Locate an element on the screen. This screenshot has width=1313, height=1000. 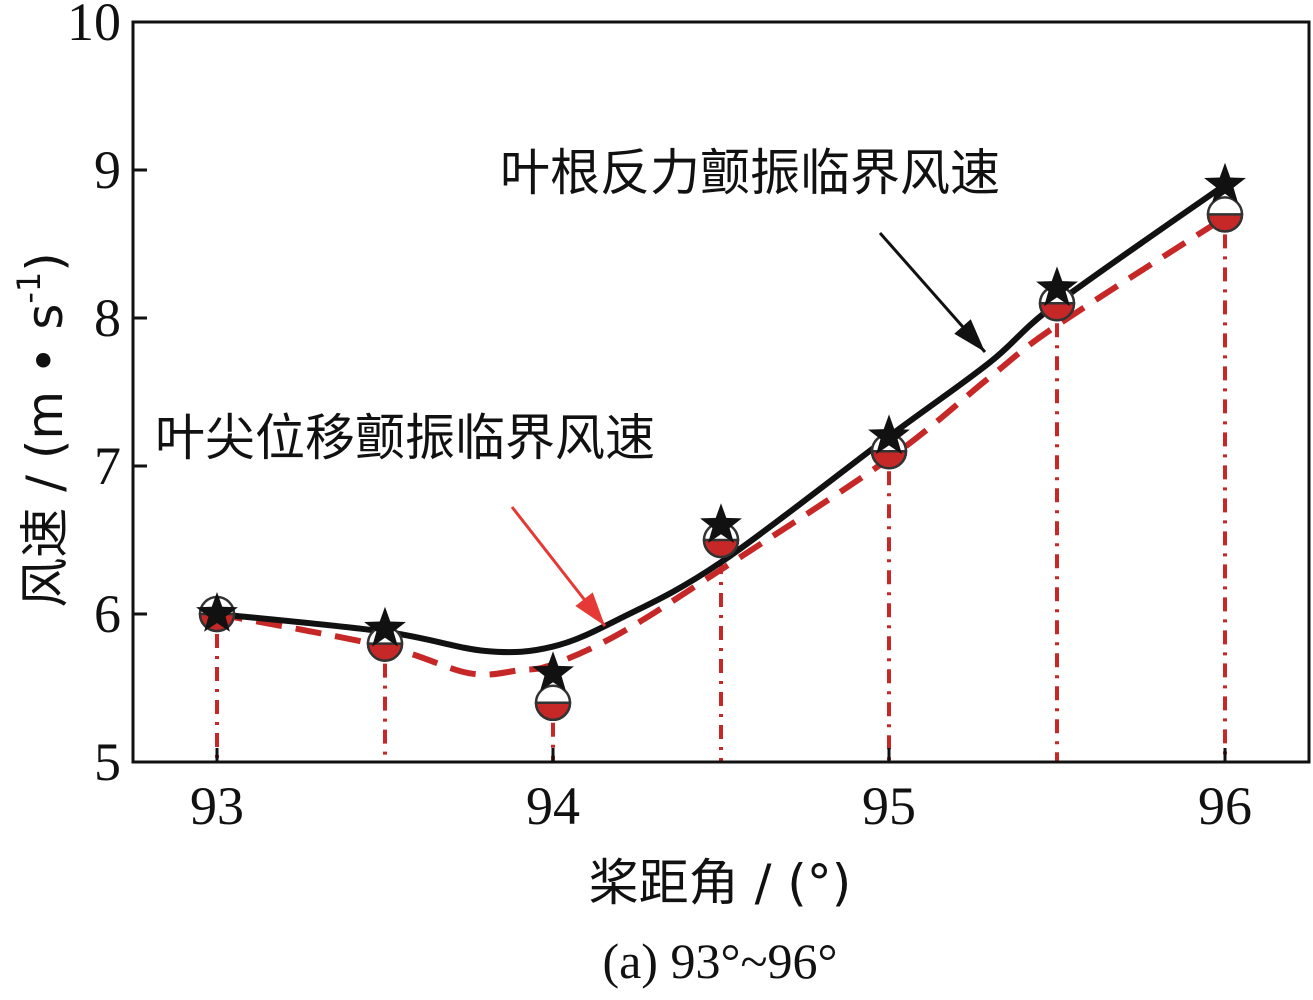
x-tick-label-93: 93 is located at coordinates (217, 806).